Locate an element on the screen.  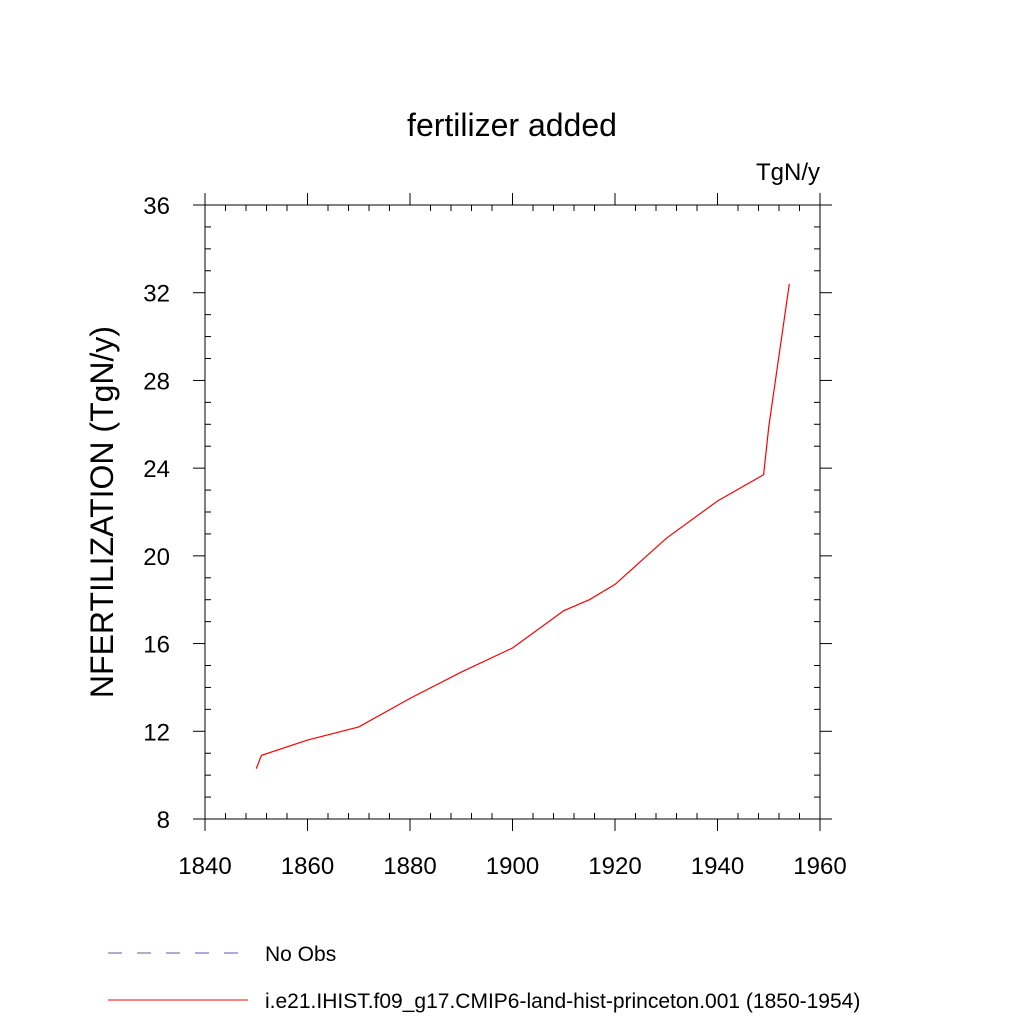
legend-label: No Obs is located at coordinates (300, 954).